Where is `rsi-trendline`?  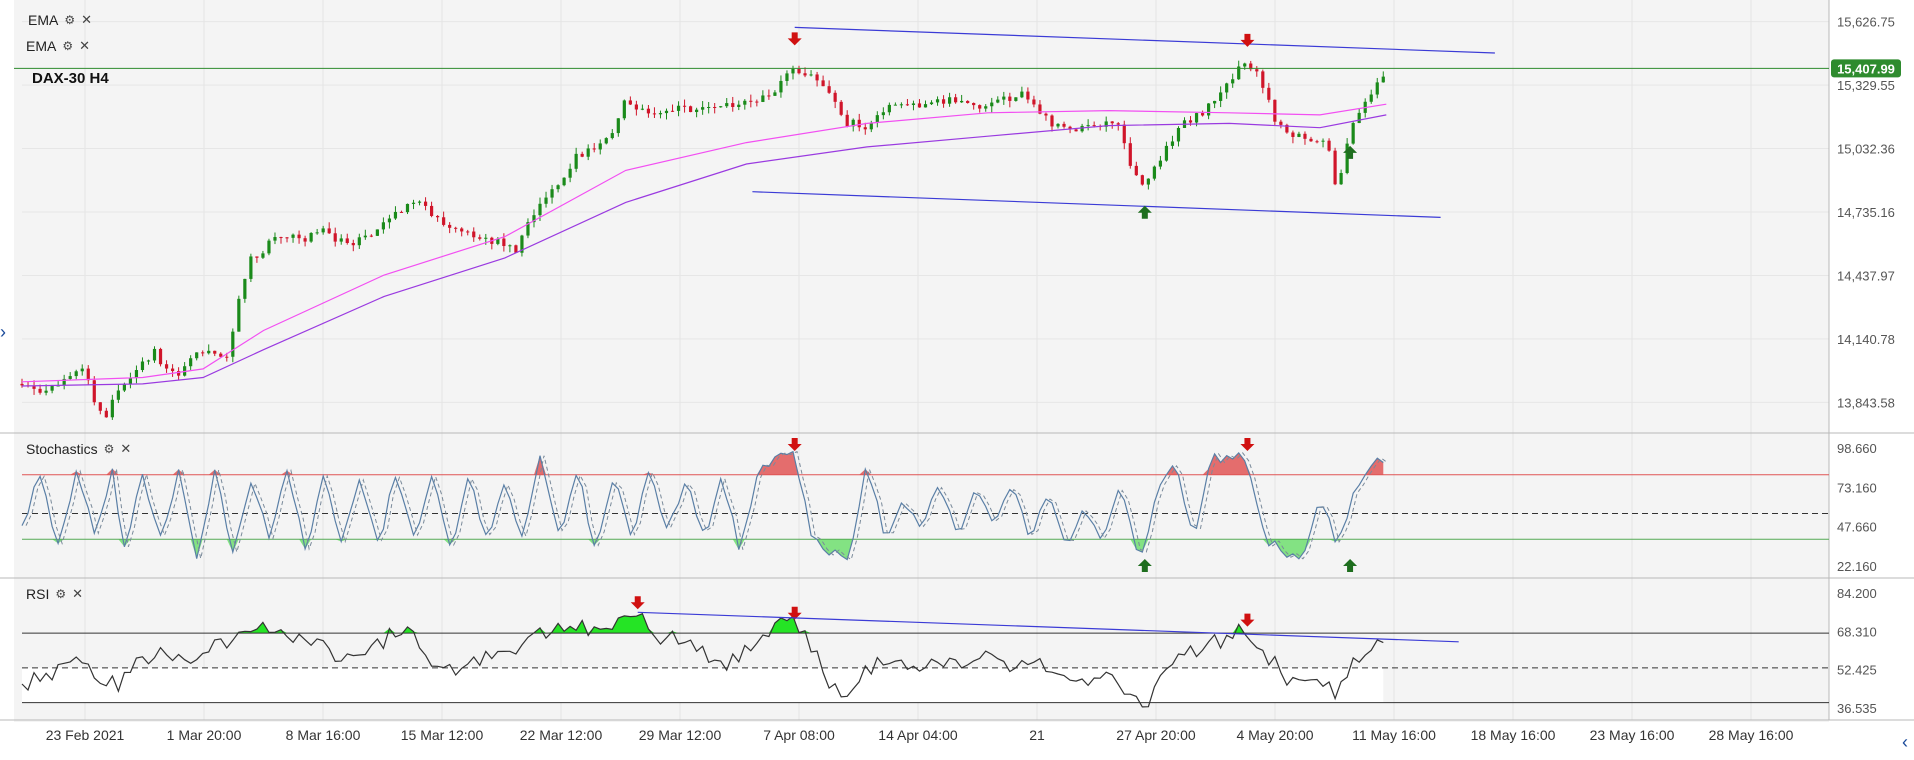 rsi-trendline is located at coordinates (1048, 627).